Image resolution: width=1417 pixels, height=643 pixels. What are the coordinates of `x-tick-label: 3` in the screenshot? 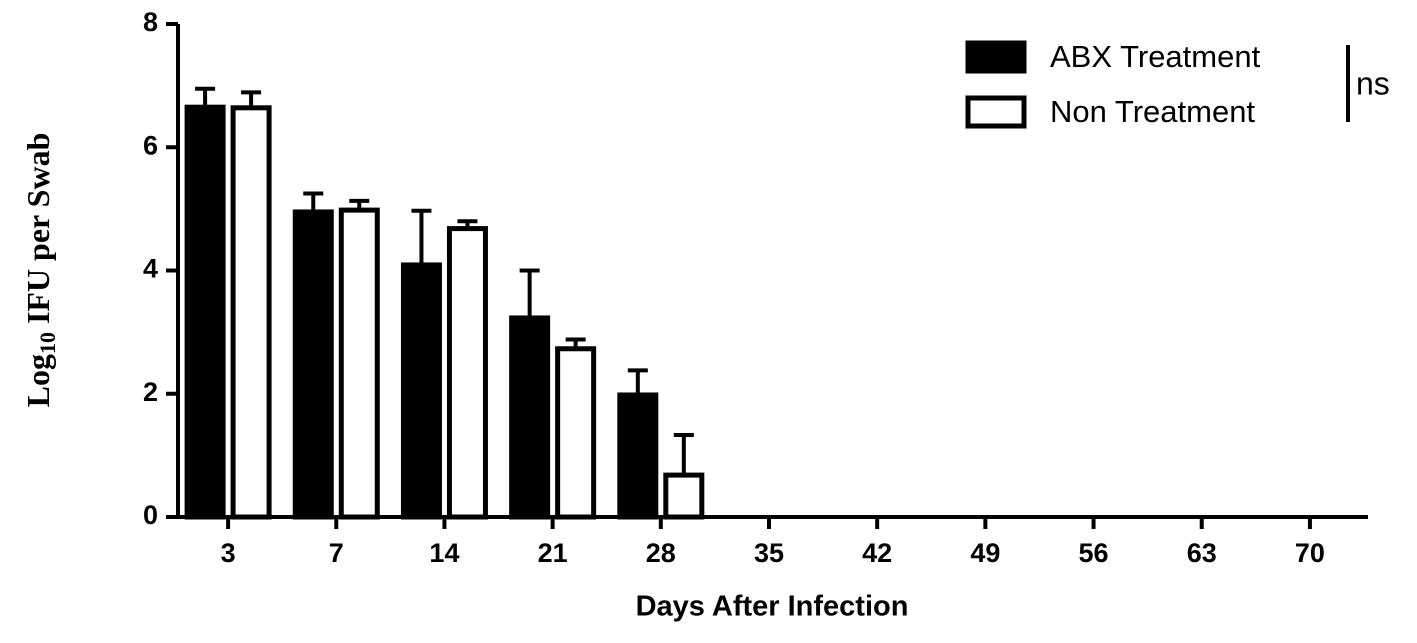 It's located at (228, 553).